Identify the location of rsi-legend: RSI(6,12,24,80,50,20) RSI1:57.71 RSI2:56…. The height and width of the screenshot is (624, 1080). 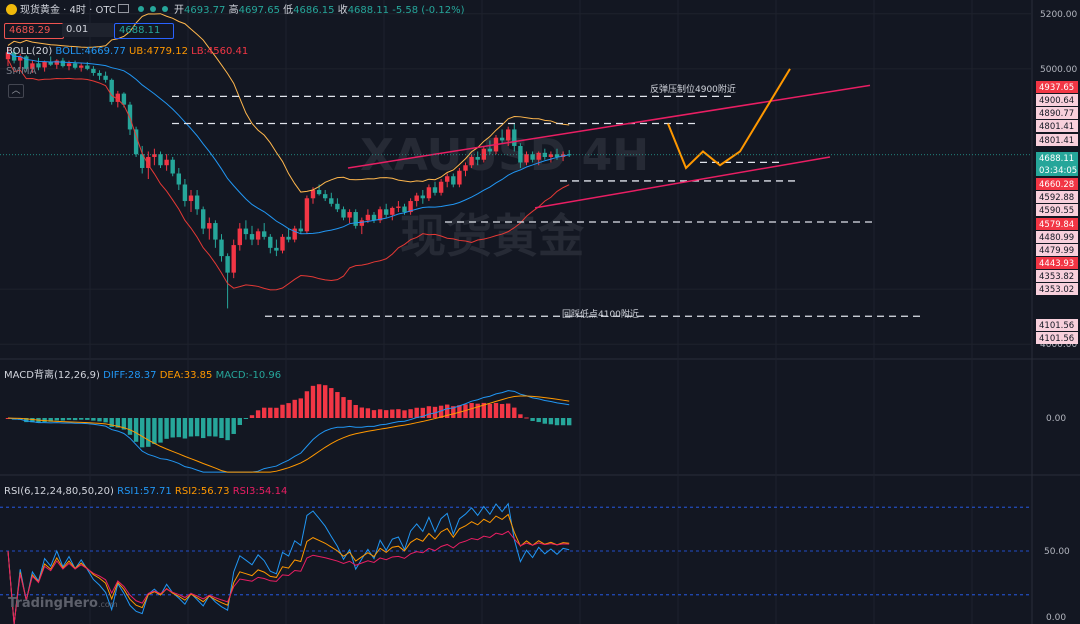
(145, 492).